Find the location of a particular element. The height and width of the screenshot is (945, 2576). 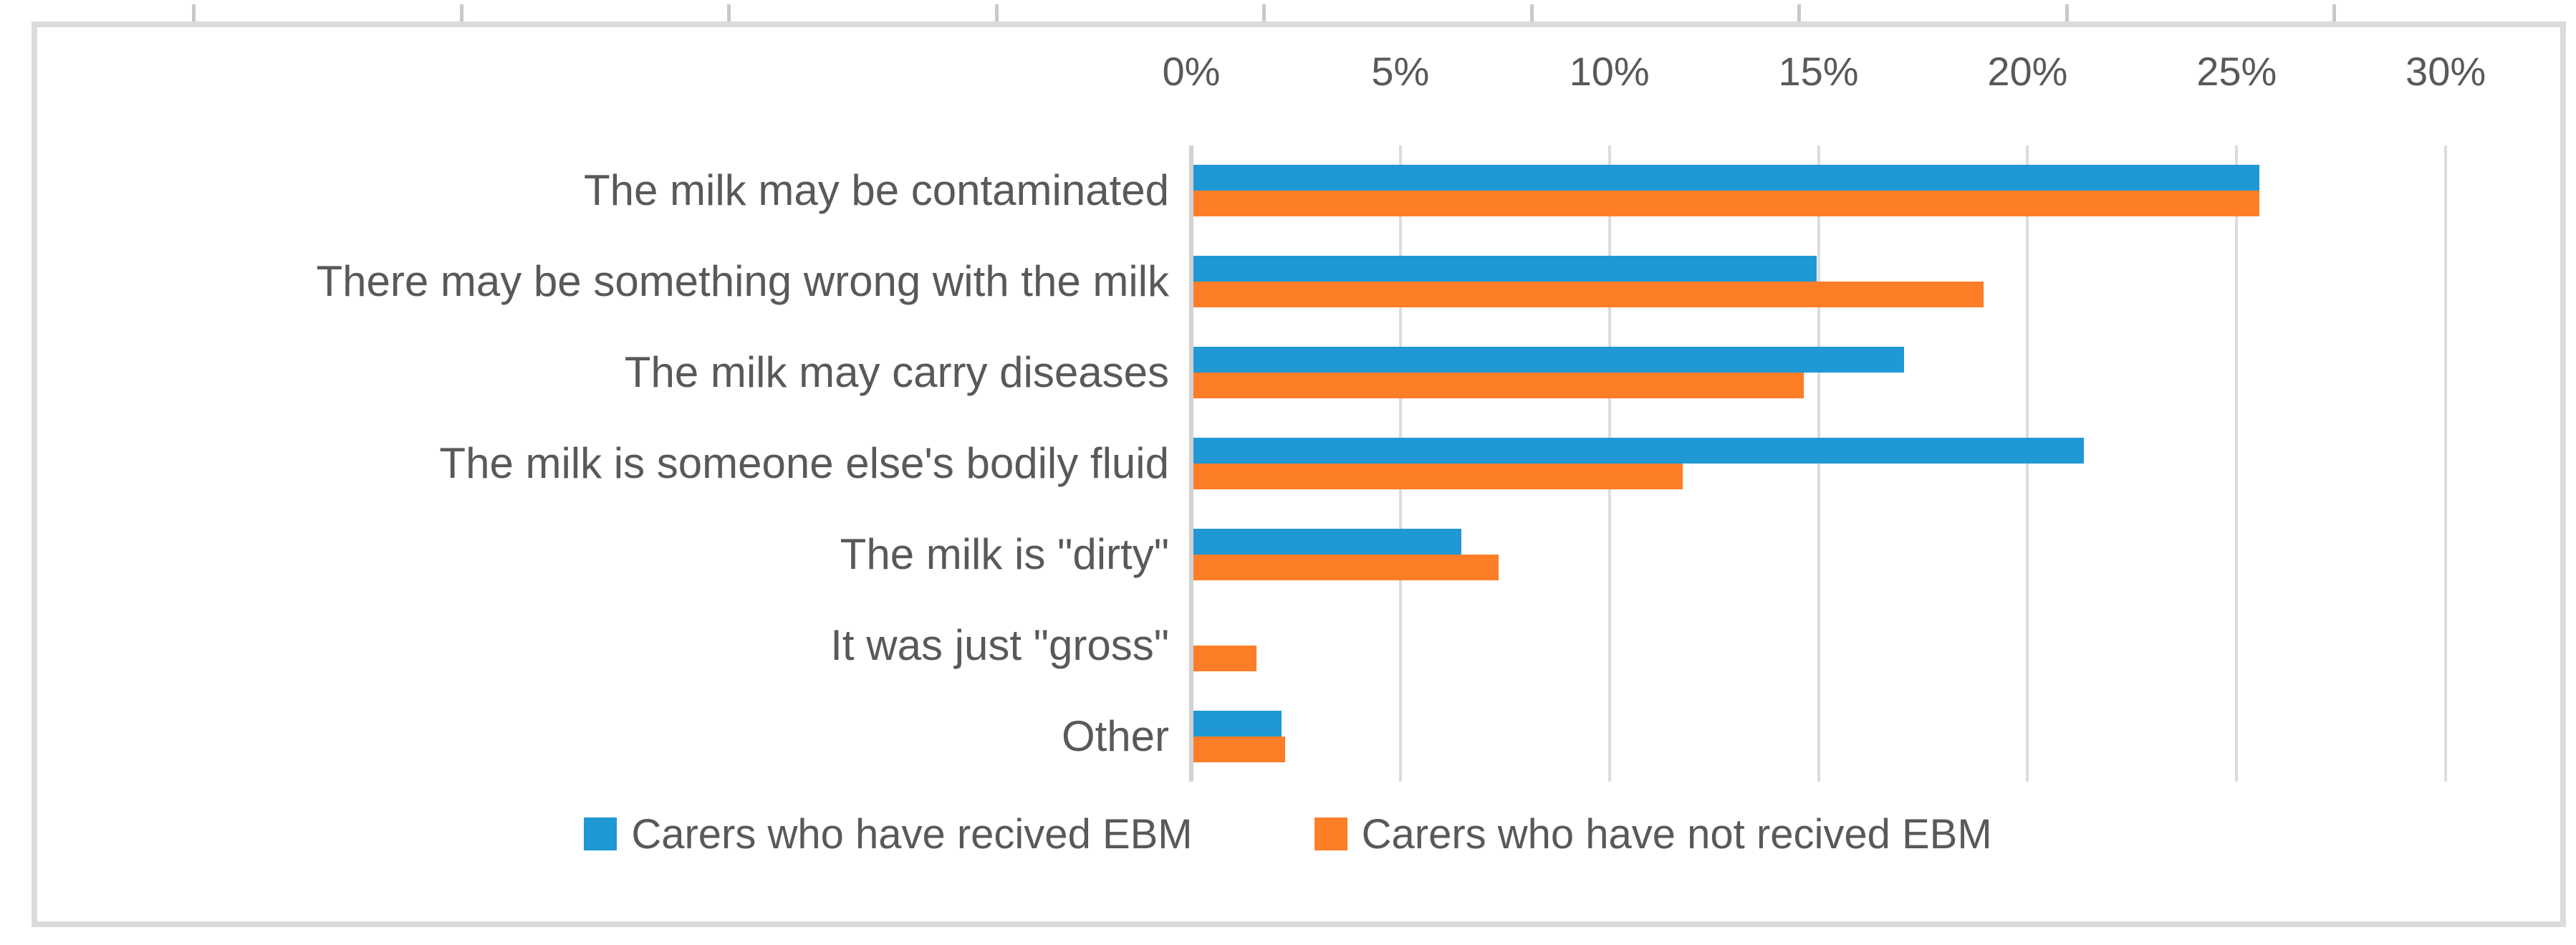

legend-item: Carers who have not recived EBM is located at coordinates (1653, 834).